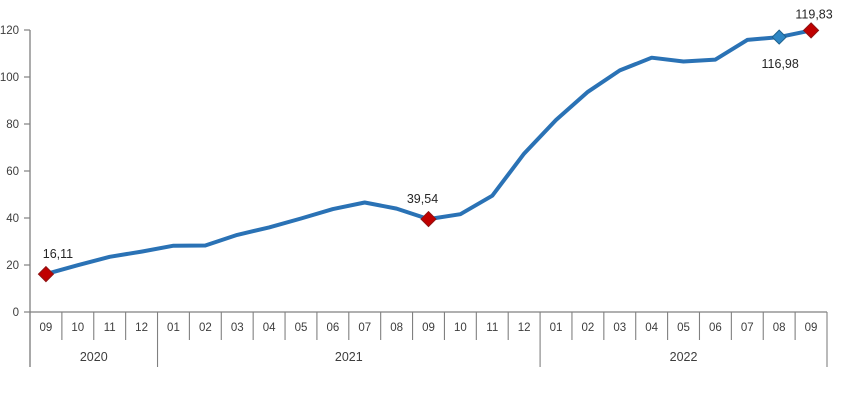 The height and width of the screenshot is (400, 850). I want to click on y-axis-tick-label: 40, so click(12, 219).